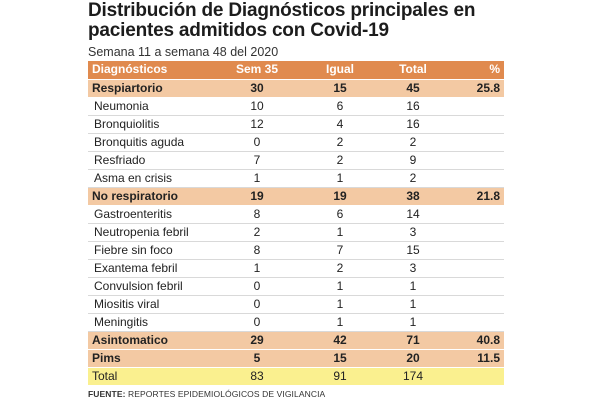  I want to click on row-igual-cell: 7, so click(340, 250).